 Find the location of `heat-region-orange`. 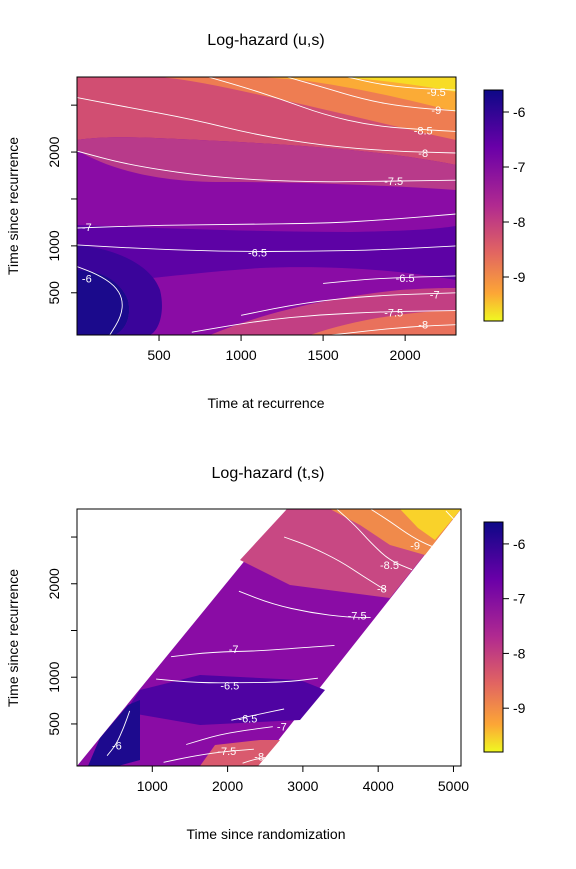

heat-region-orange is located at coordinates (358, 94).